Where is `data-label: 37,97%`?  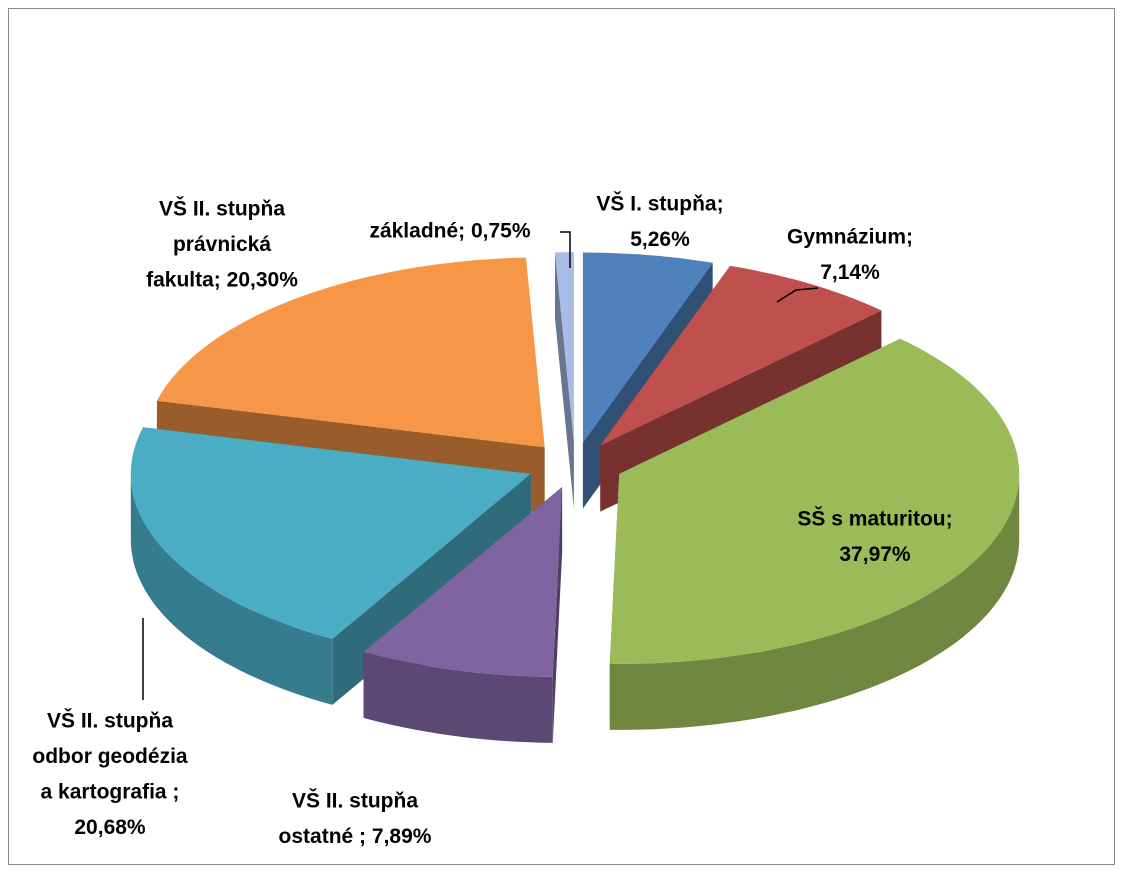
data-label: 37,97% is located at coordinates (875, 554).